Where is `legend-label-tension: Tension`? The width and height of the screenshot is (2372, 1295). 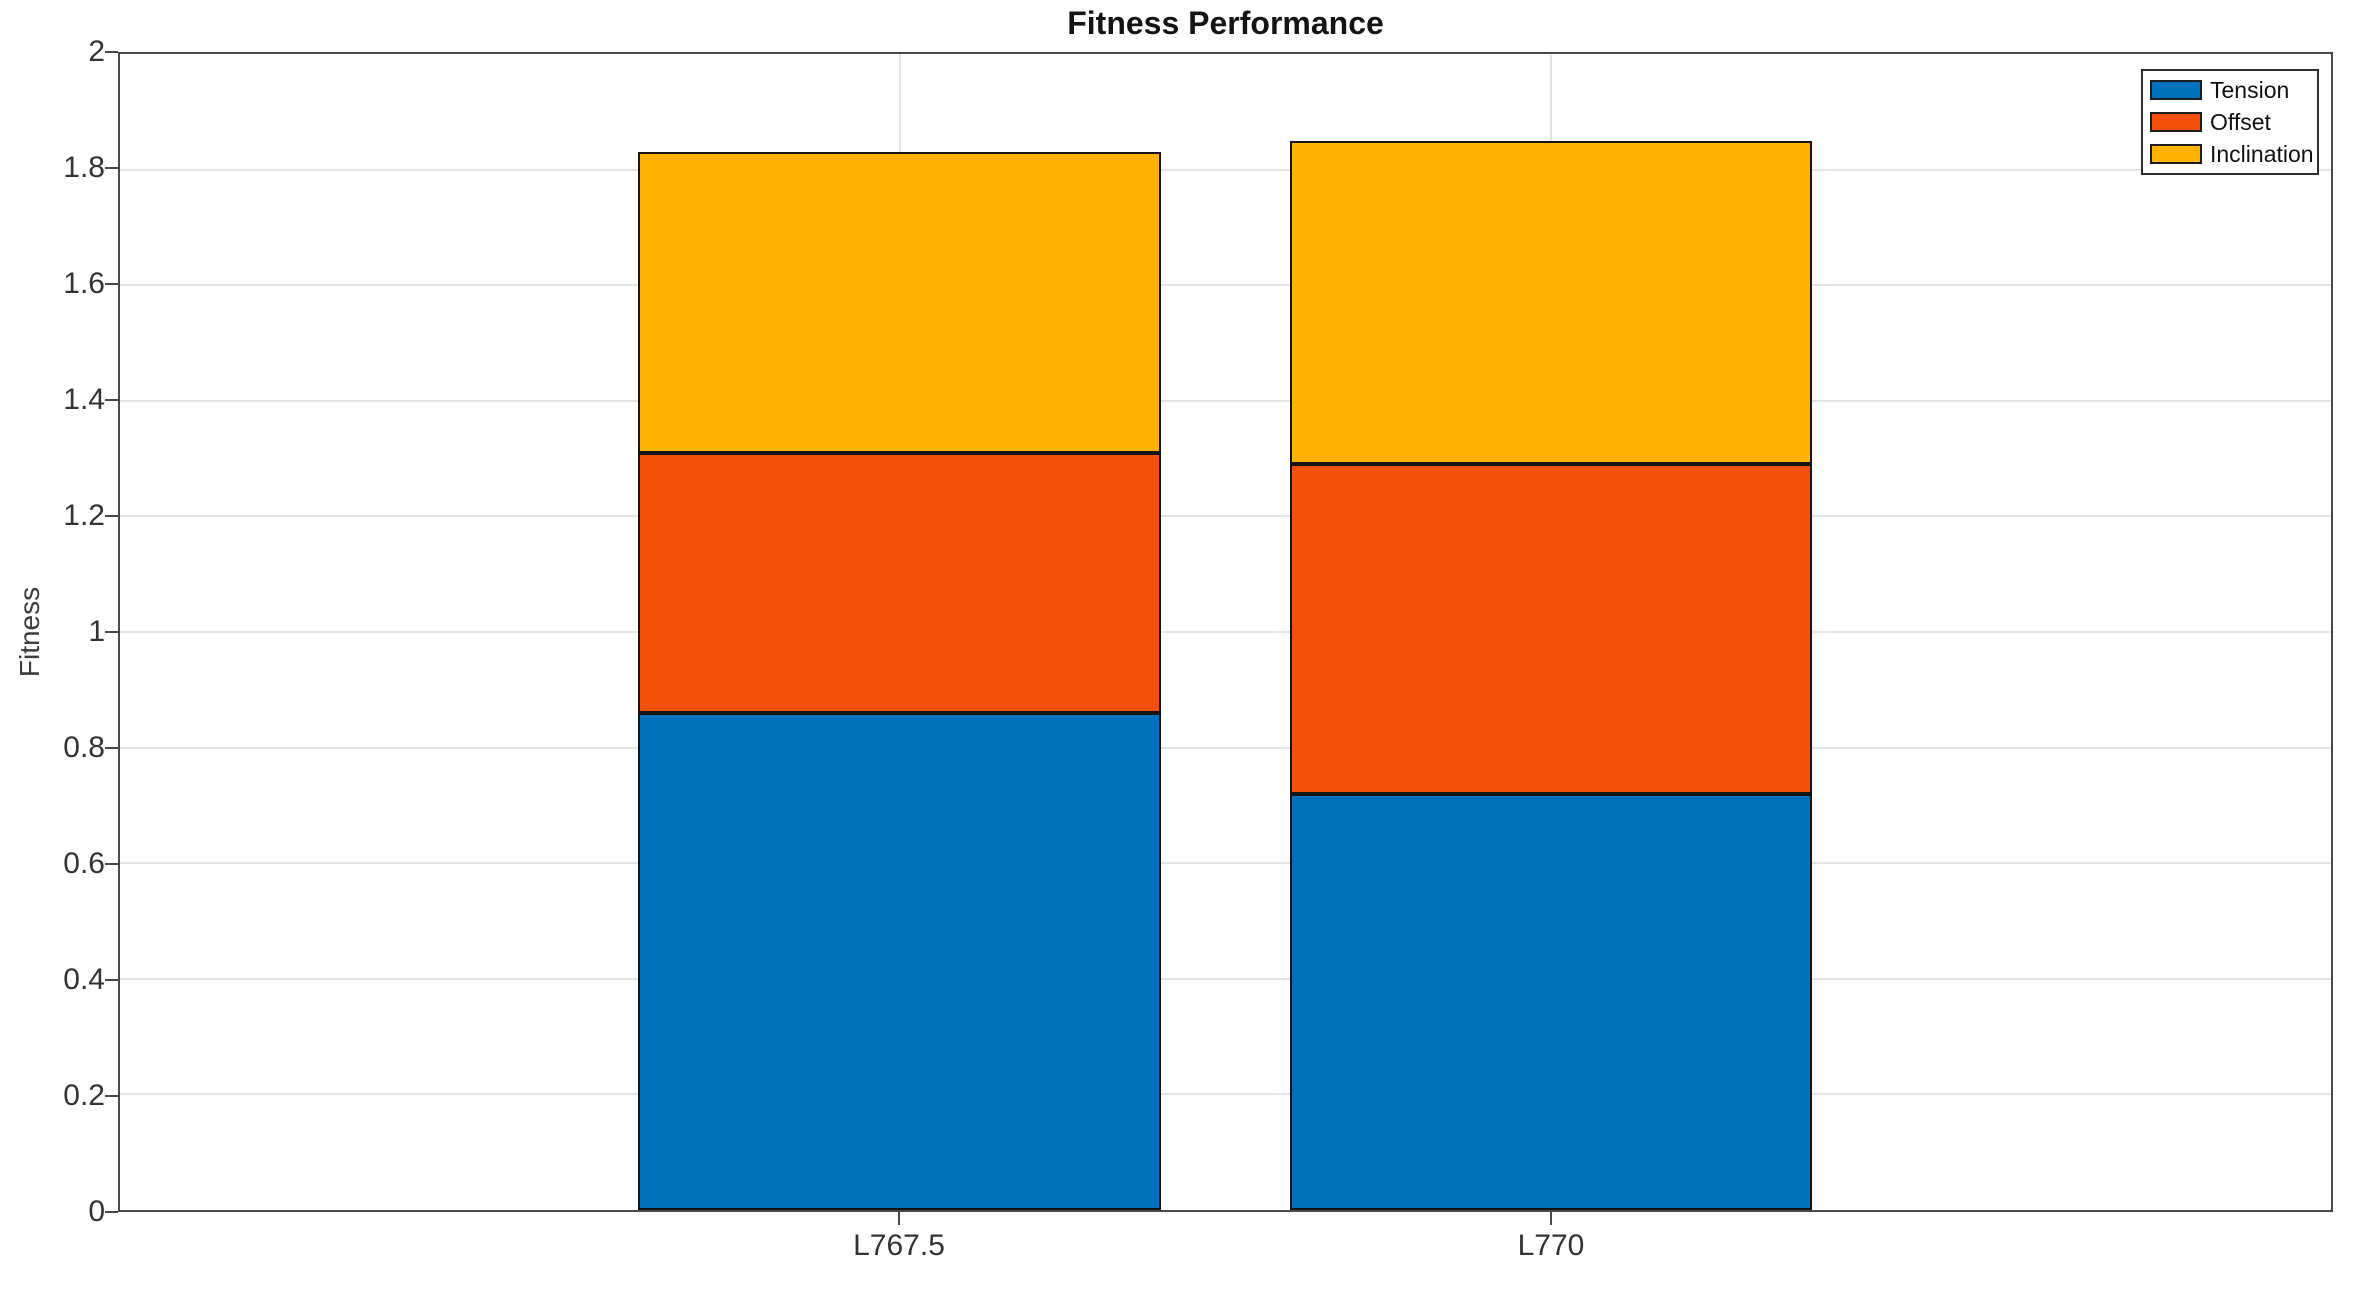
legend-label-tension: Tension is located at coordinates (2250, 89).